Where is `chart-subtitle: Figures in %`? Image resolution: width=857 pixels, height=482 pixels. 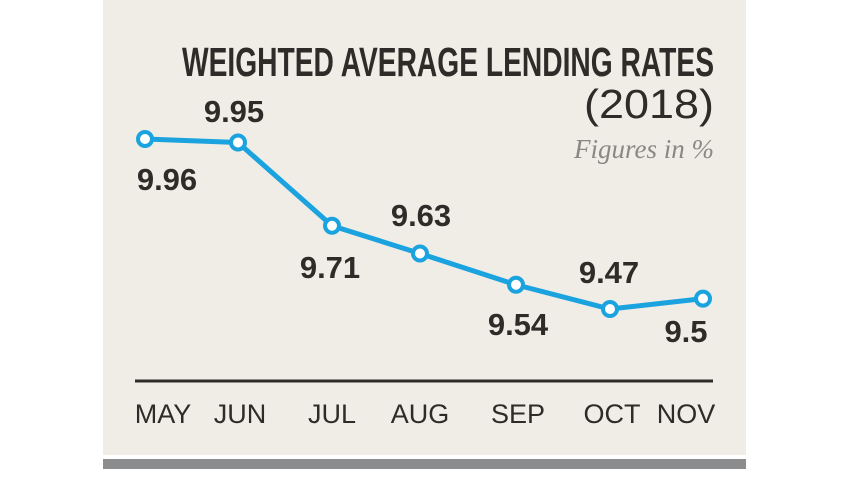
chart-subtitle: Figures in % is located at coordinates (643, 149).